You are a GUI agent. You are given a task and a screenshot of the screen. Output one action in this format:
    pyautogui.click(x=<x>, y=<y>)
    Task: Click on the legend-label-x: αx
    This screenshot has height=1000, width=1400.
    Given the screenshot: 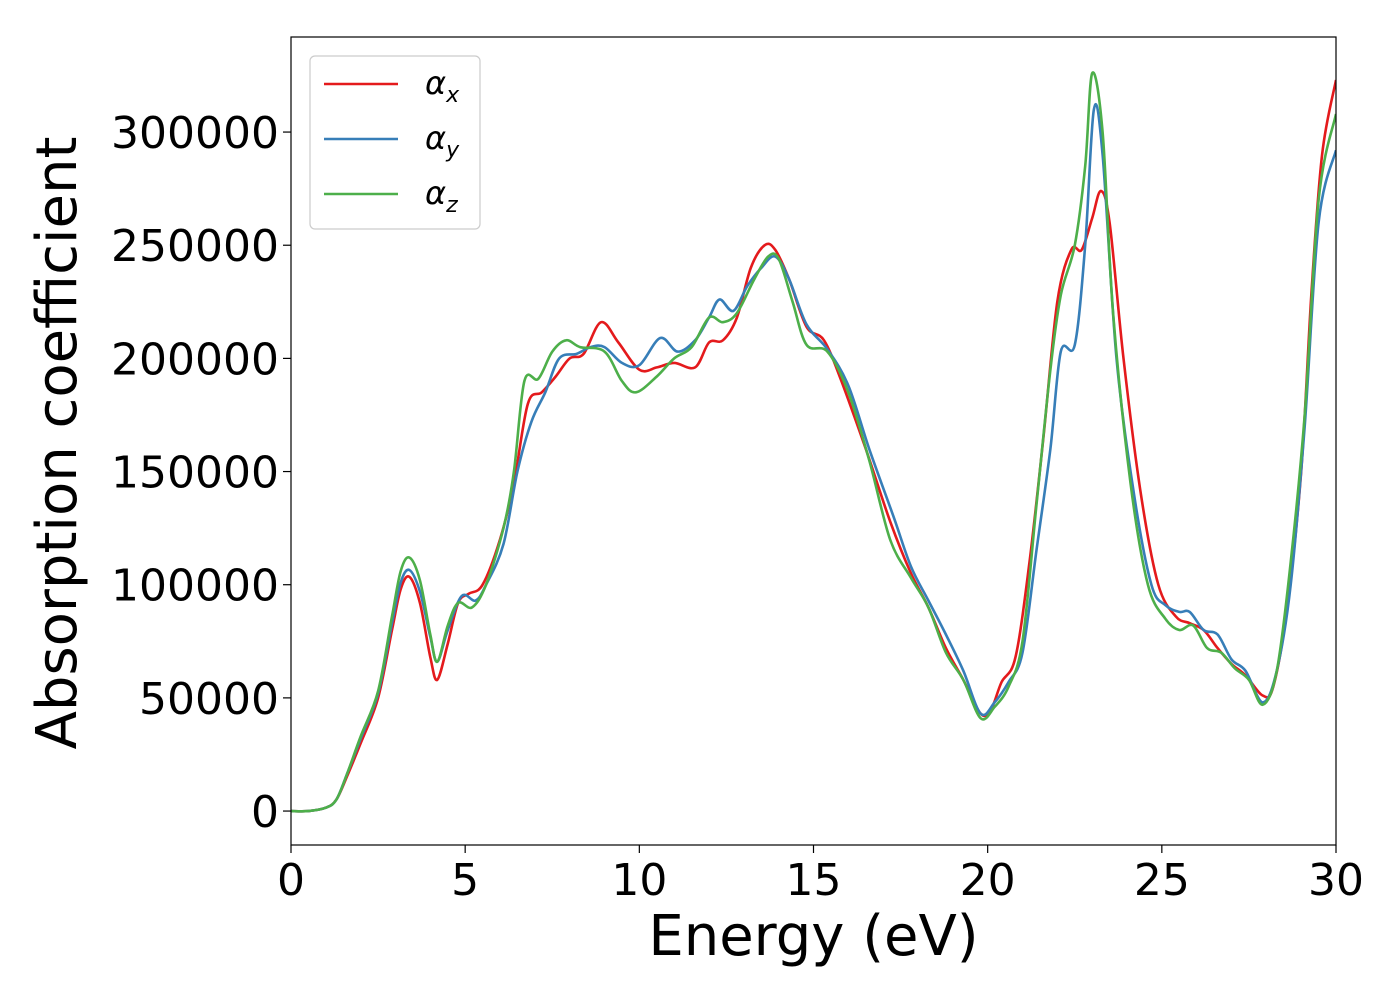 What is the action you would take?
    pyautogui.click(x=442, y=86)
    